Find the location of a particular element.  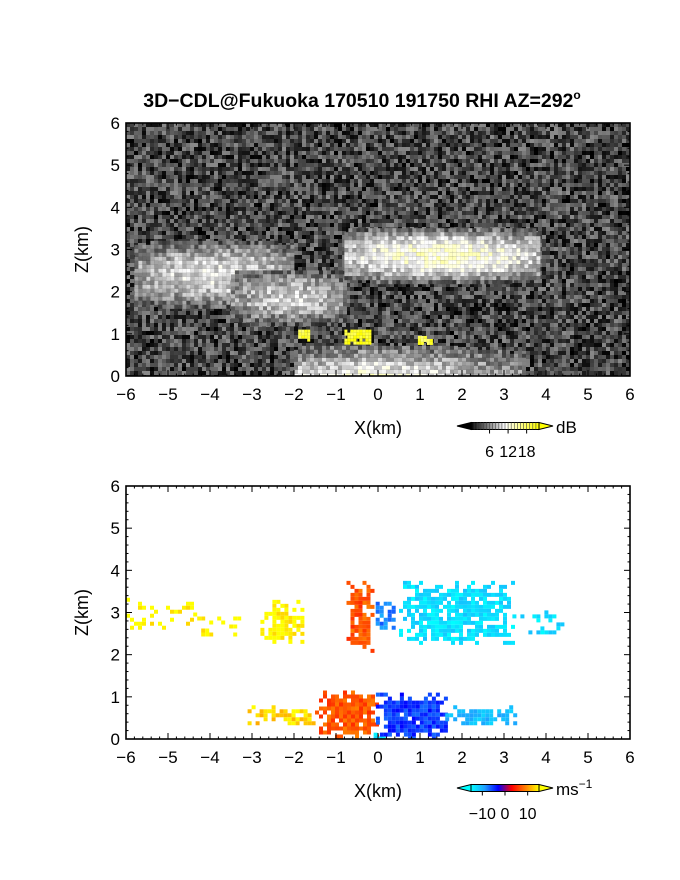

figure-title-degree: o is located at coordinates (576, 95).